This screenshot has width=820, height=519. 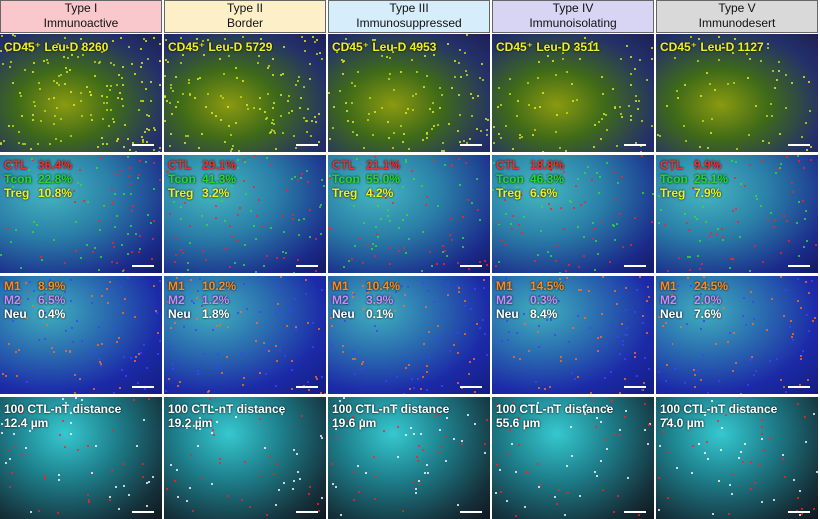 What do you see at coordinates (245, 16) in the screenshot?
I see `column-header: Type II Border` at bounding box center [245, 16].